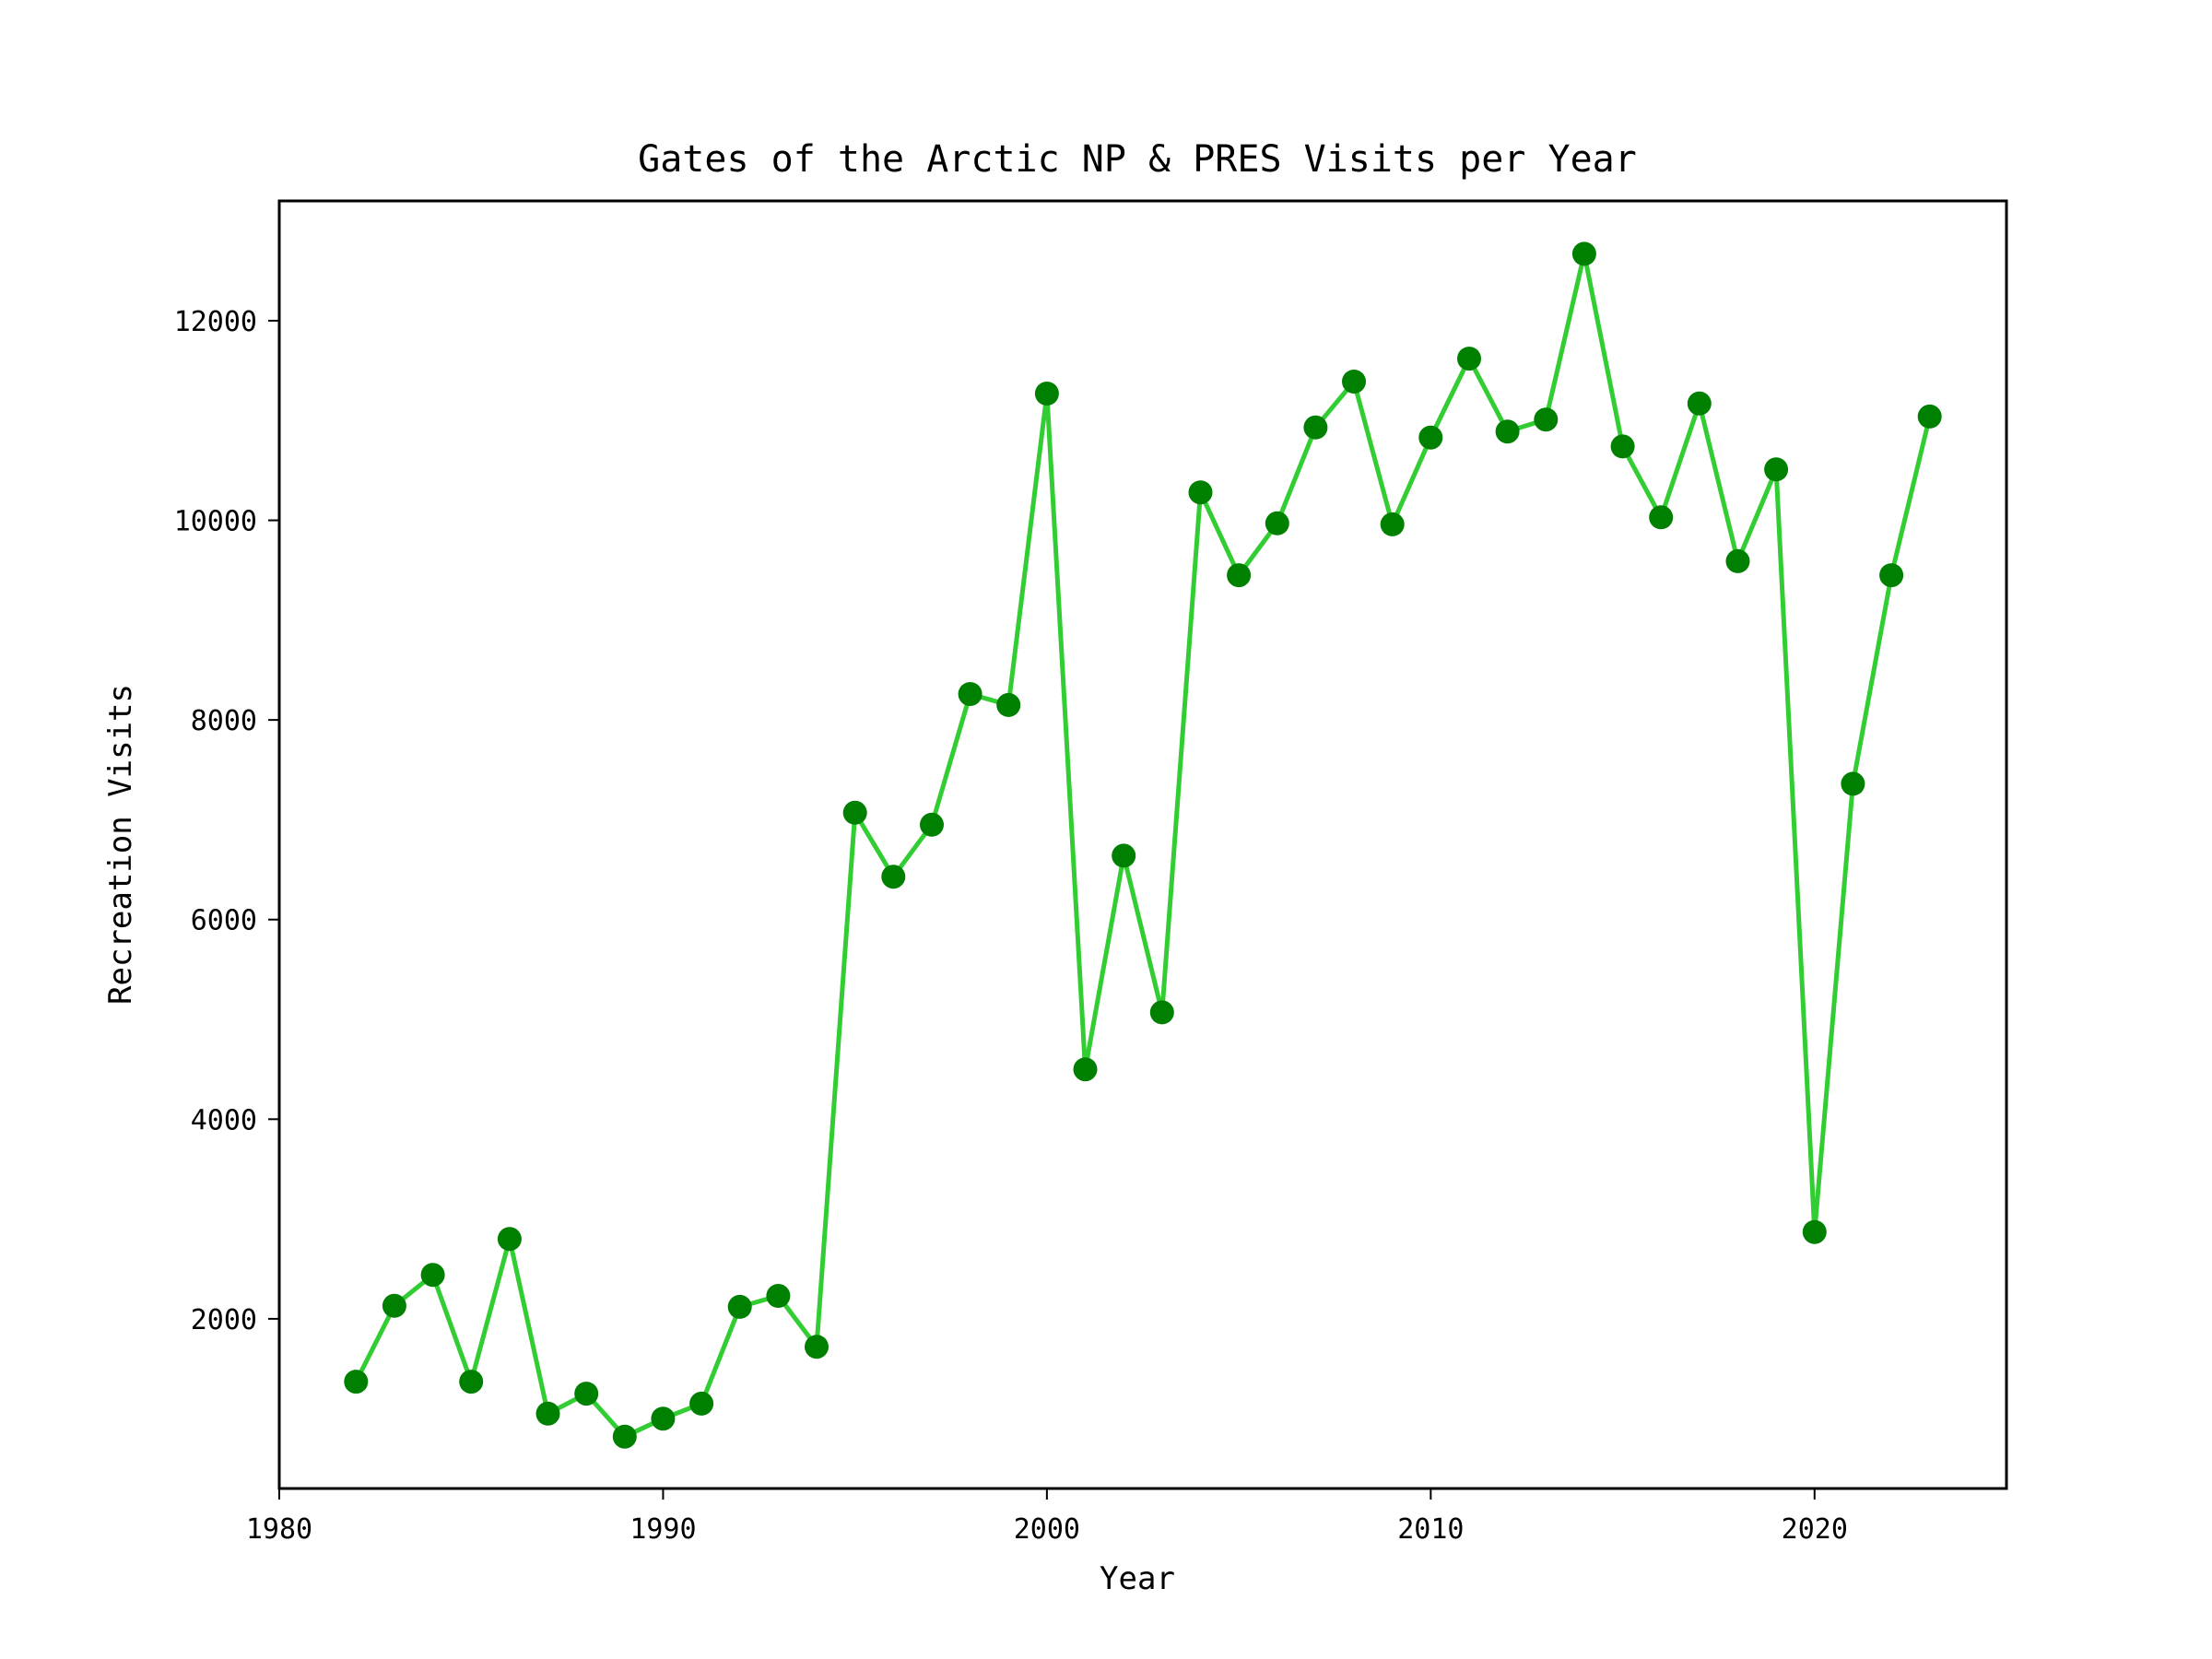  Describe the element at coordinates (471, 1382) in the screenshot. I see `data-point-1985` at that location.